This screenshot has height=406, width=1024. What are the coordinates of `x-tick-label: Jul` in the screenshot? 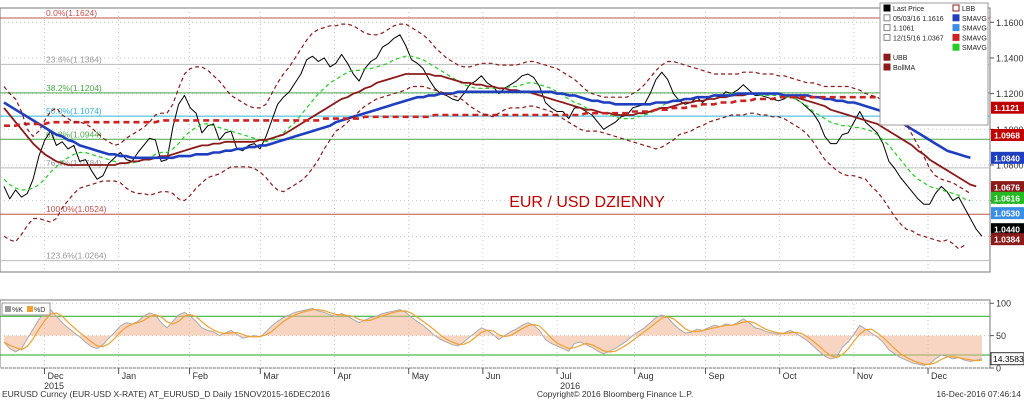 It's located at (566, 376).